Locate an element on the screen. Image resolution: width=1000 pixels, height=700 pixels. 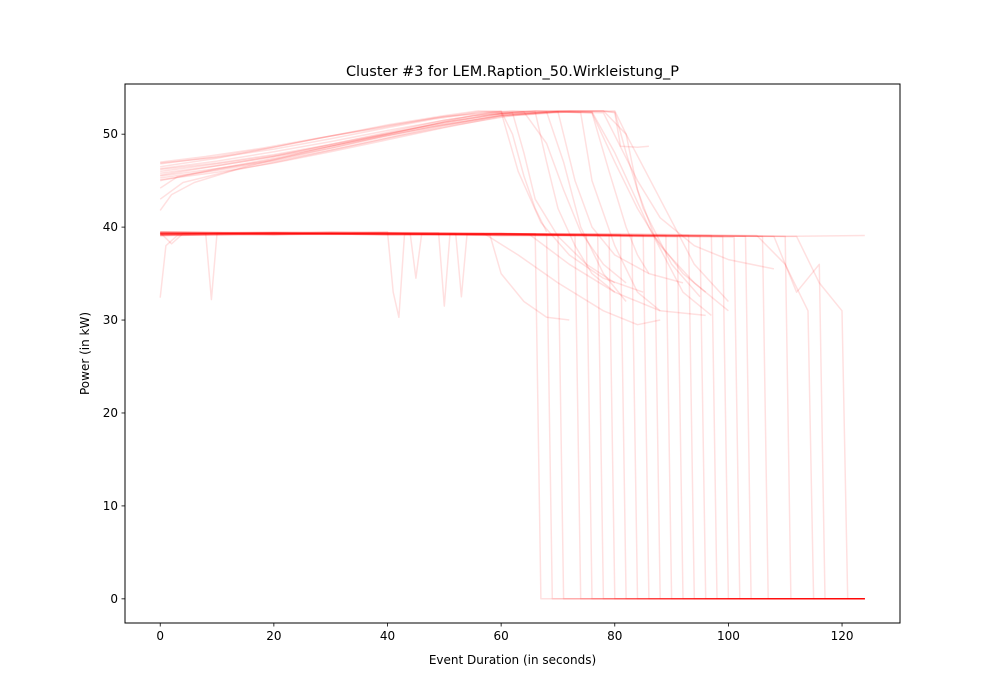
y-tick-label: 10 is located at coordinates (110, 506).